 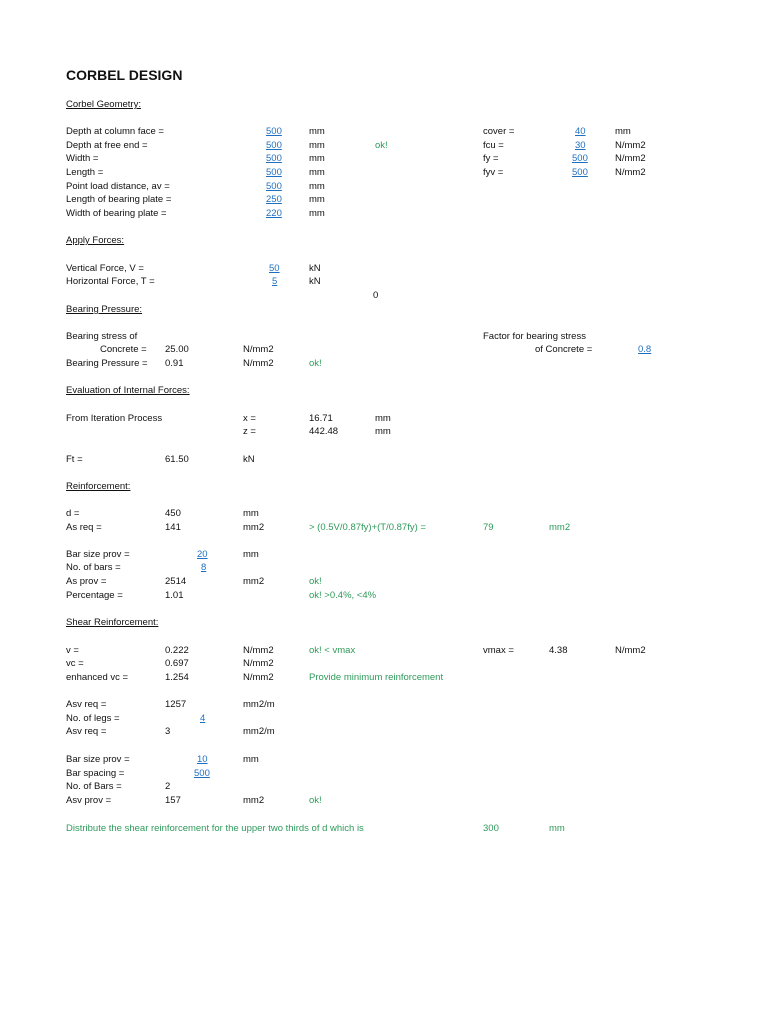 What do you see at coordinates (173, 527) in the screenshot?
I see `value-as-req: 141` at bounding box center [173, 527].